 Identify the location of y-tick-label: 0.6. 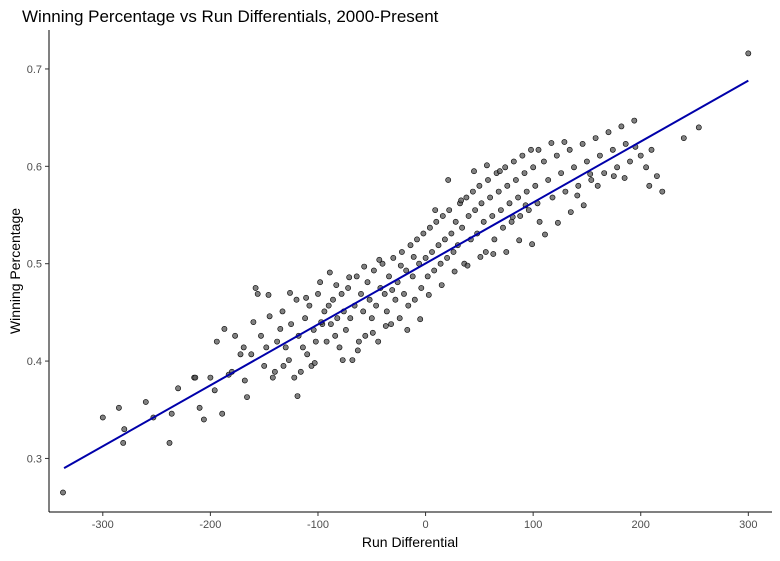
(34, 167).